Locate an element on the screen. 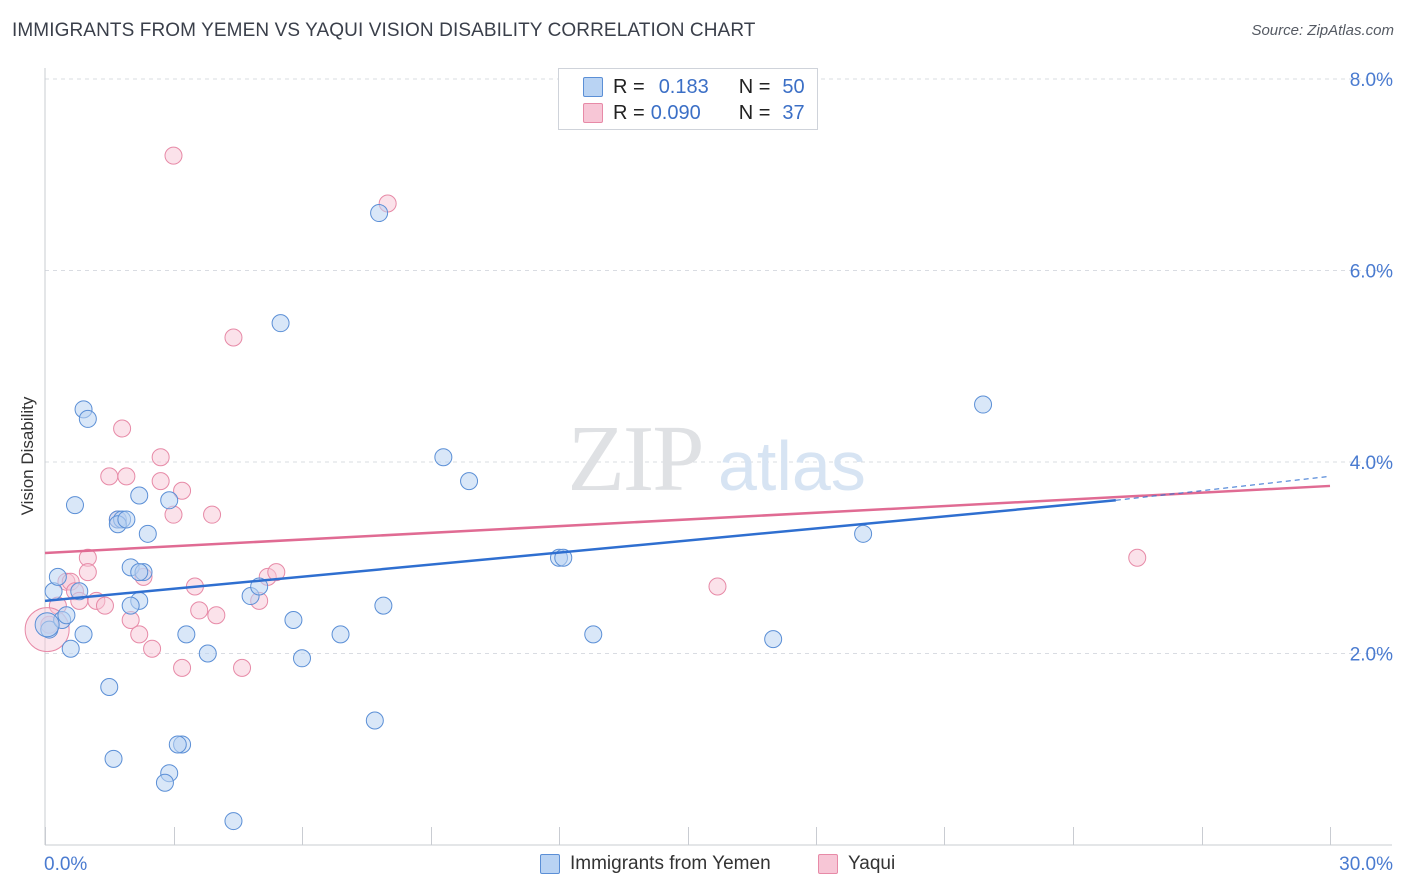  watermark-atlas: atlas is located at coordinates (792, 466).